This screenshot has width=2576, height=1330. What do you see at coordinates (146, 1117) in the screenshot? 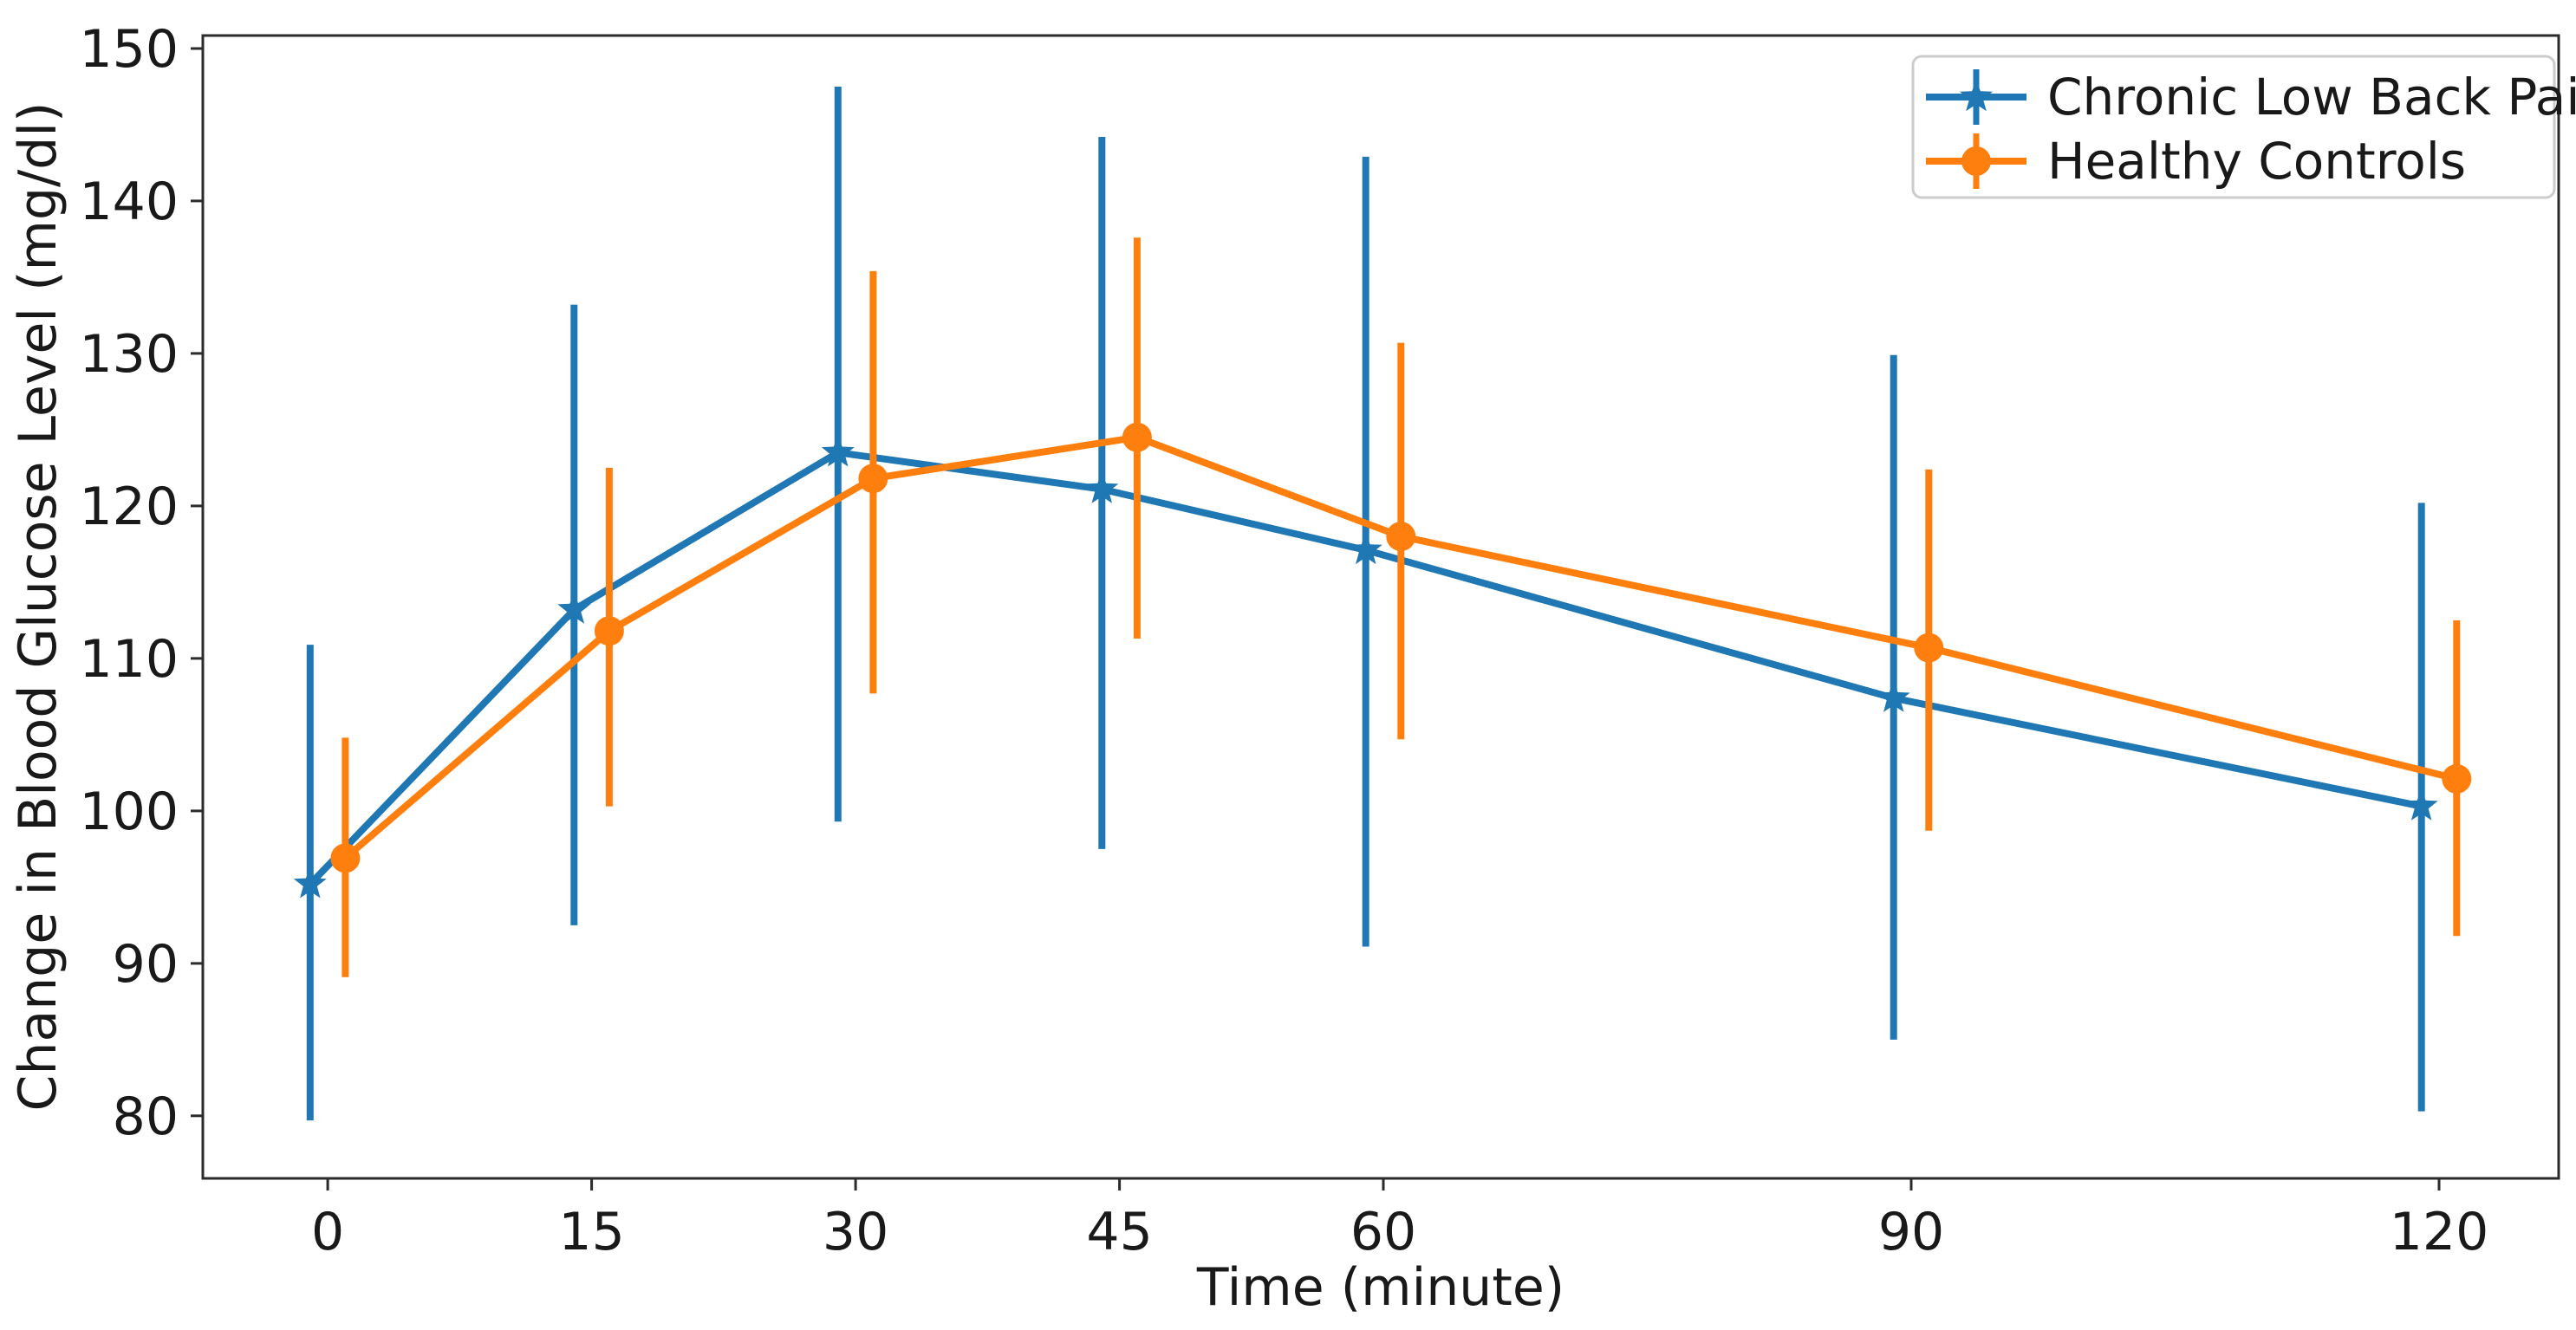
I see `y-tick-label: 80` at bounding box center [146, 1117].